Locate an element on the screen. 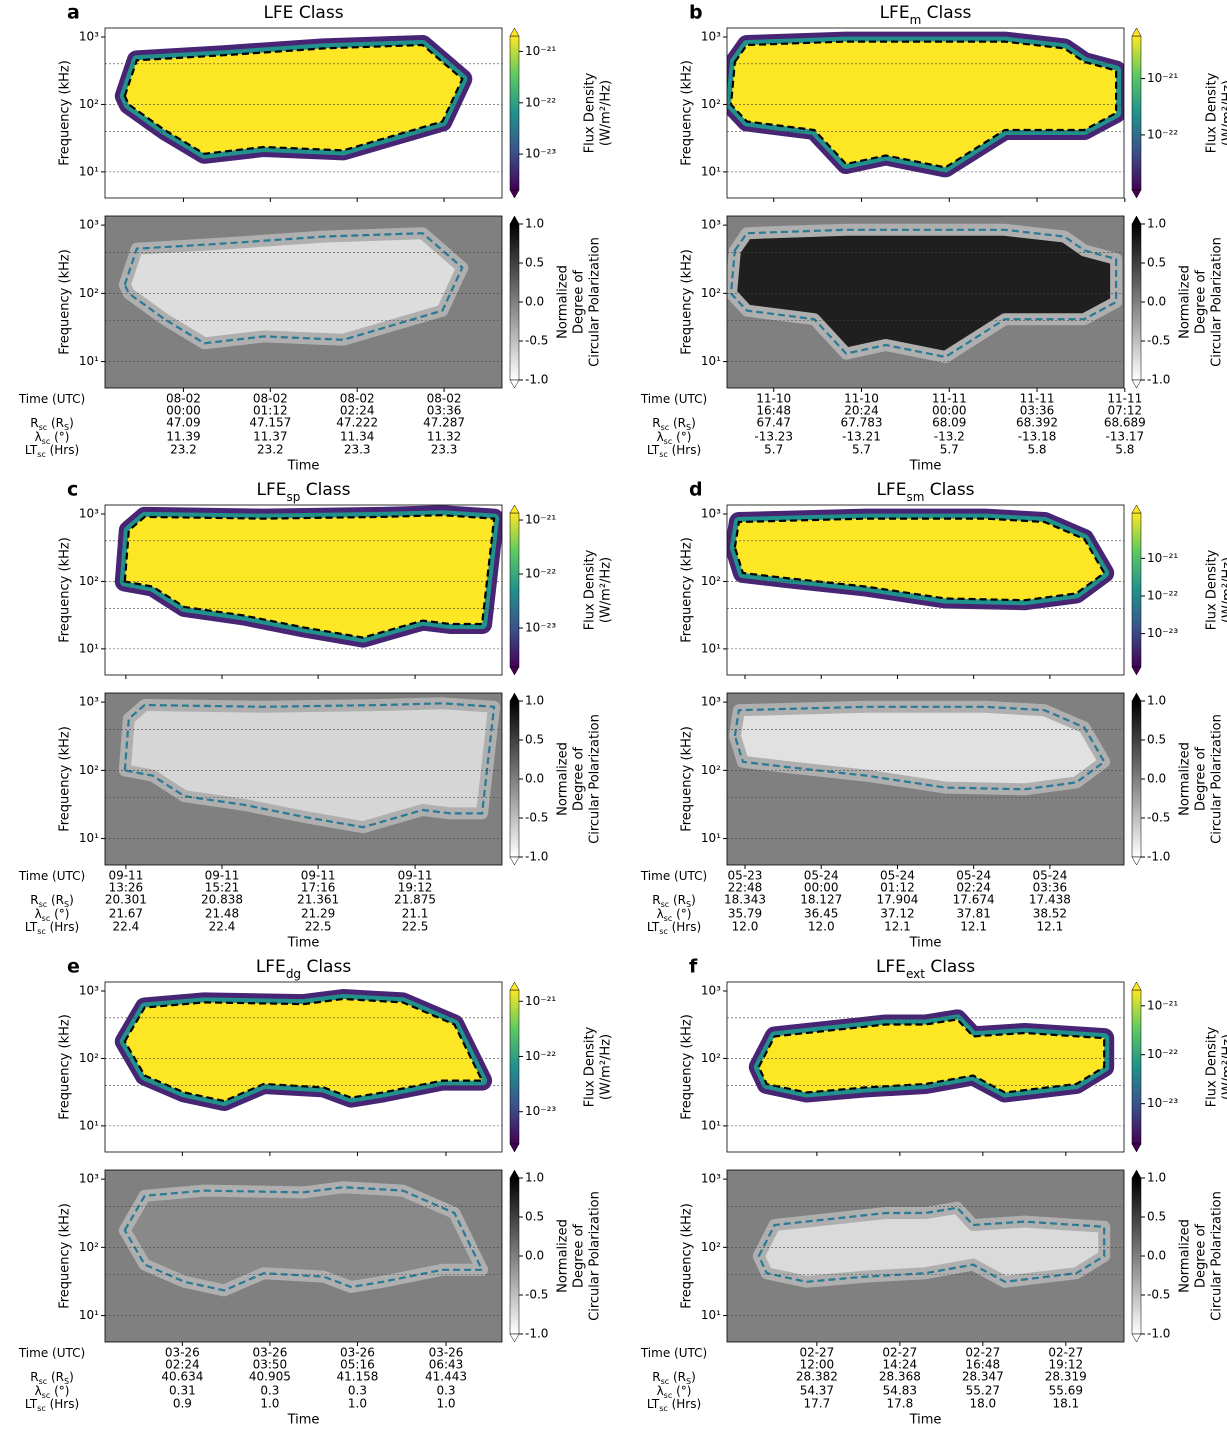  panel-title: LFE Class is located at coordinates (303, 13).